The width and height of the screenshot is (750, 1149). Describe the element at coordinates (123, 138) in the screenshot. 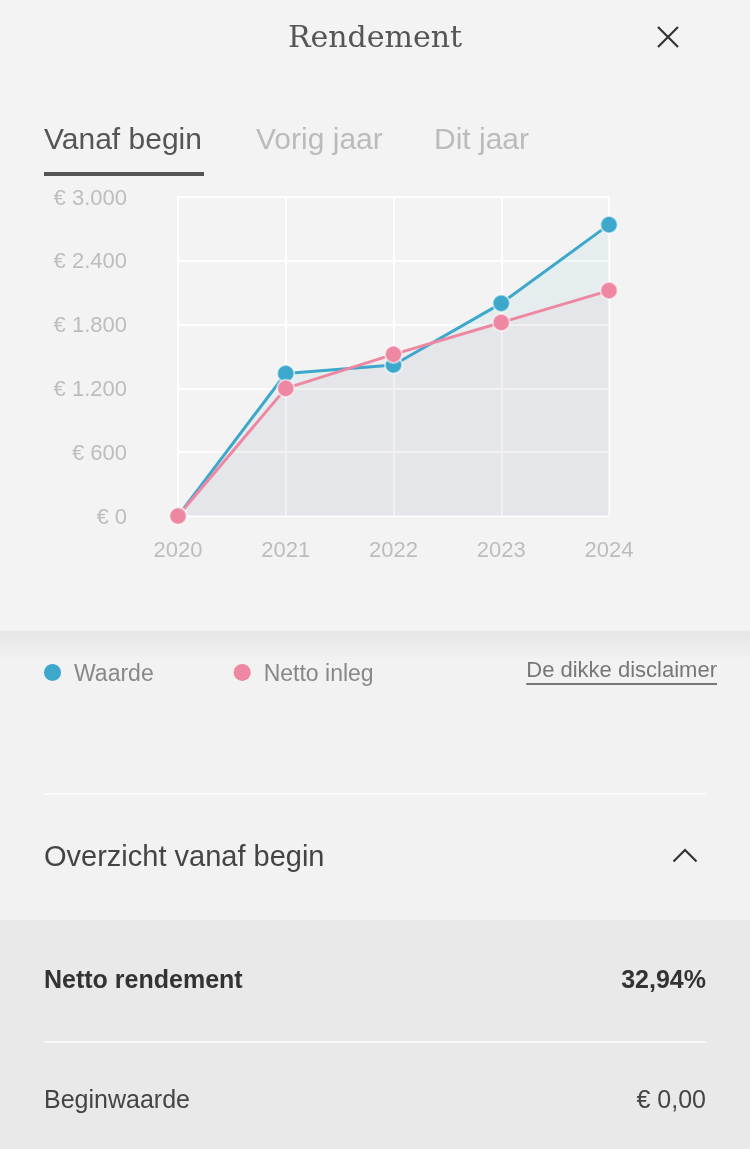

I see `text: Vanaf begin` at that location.